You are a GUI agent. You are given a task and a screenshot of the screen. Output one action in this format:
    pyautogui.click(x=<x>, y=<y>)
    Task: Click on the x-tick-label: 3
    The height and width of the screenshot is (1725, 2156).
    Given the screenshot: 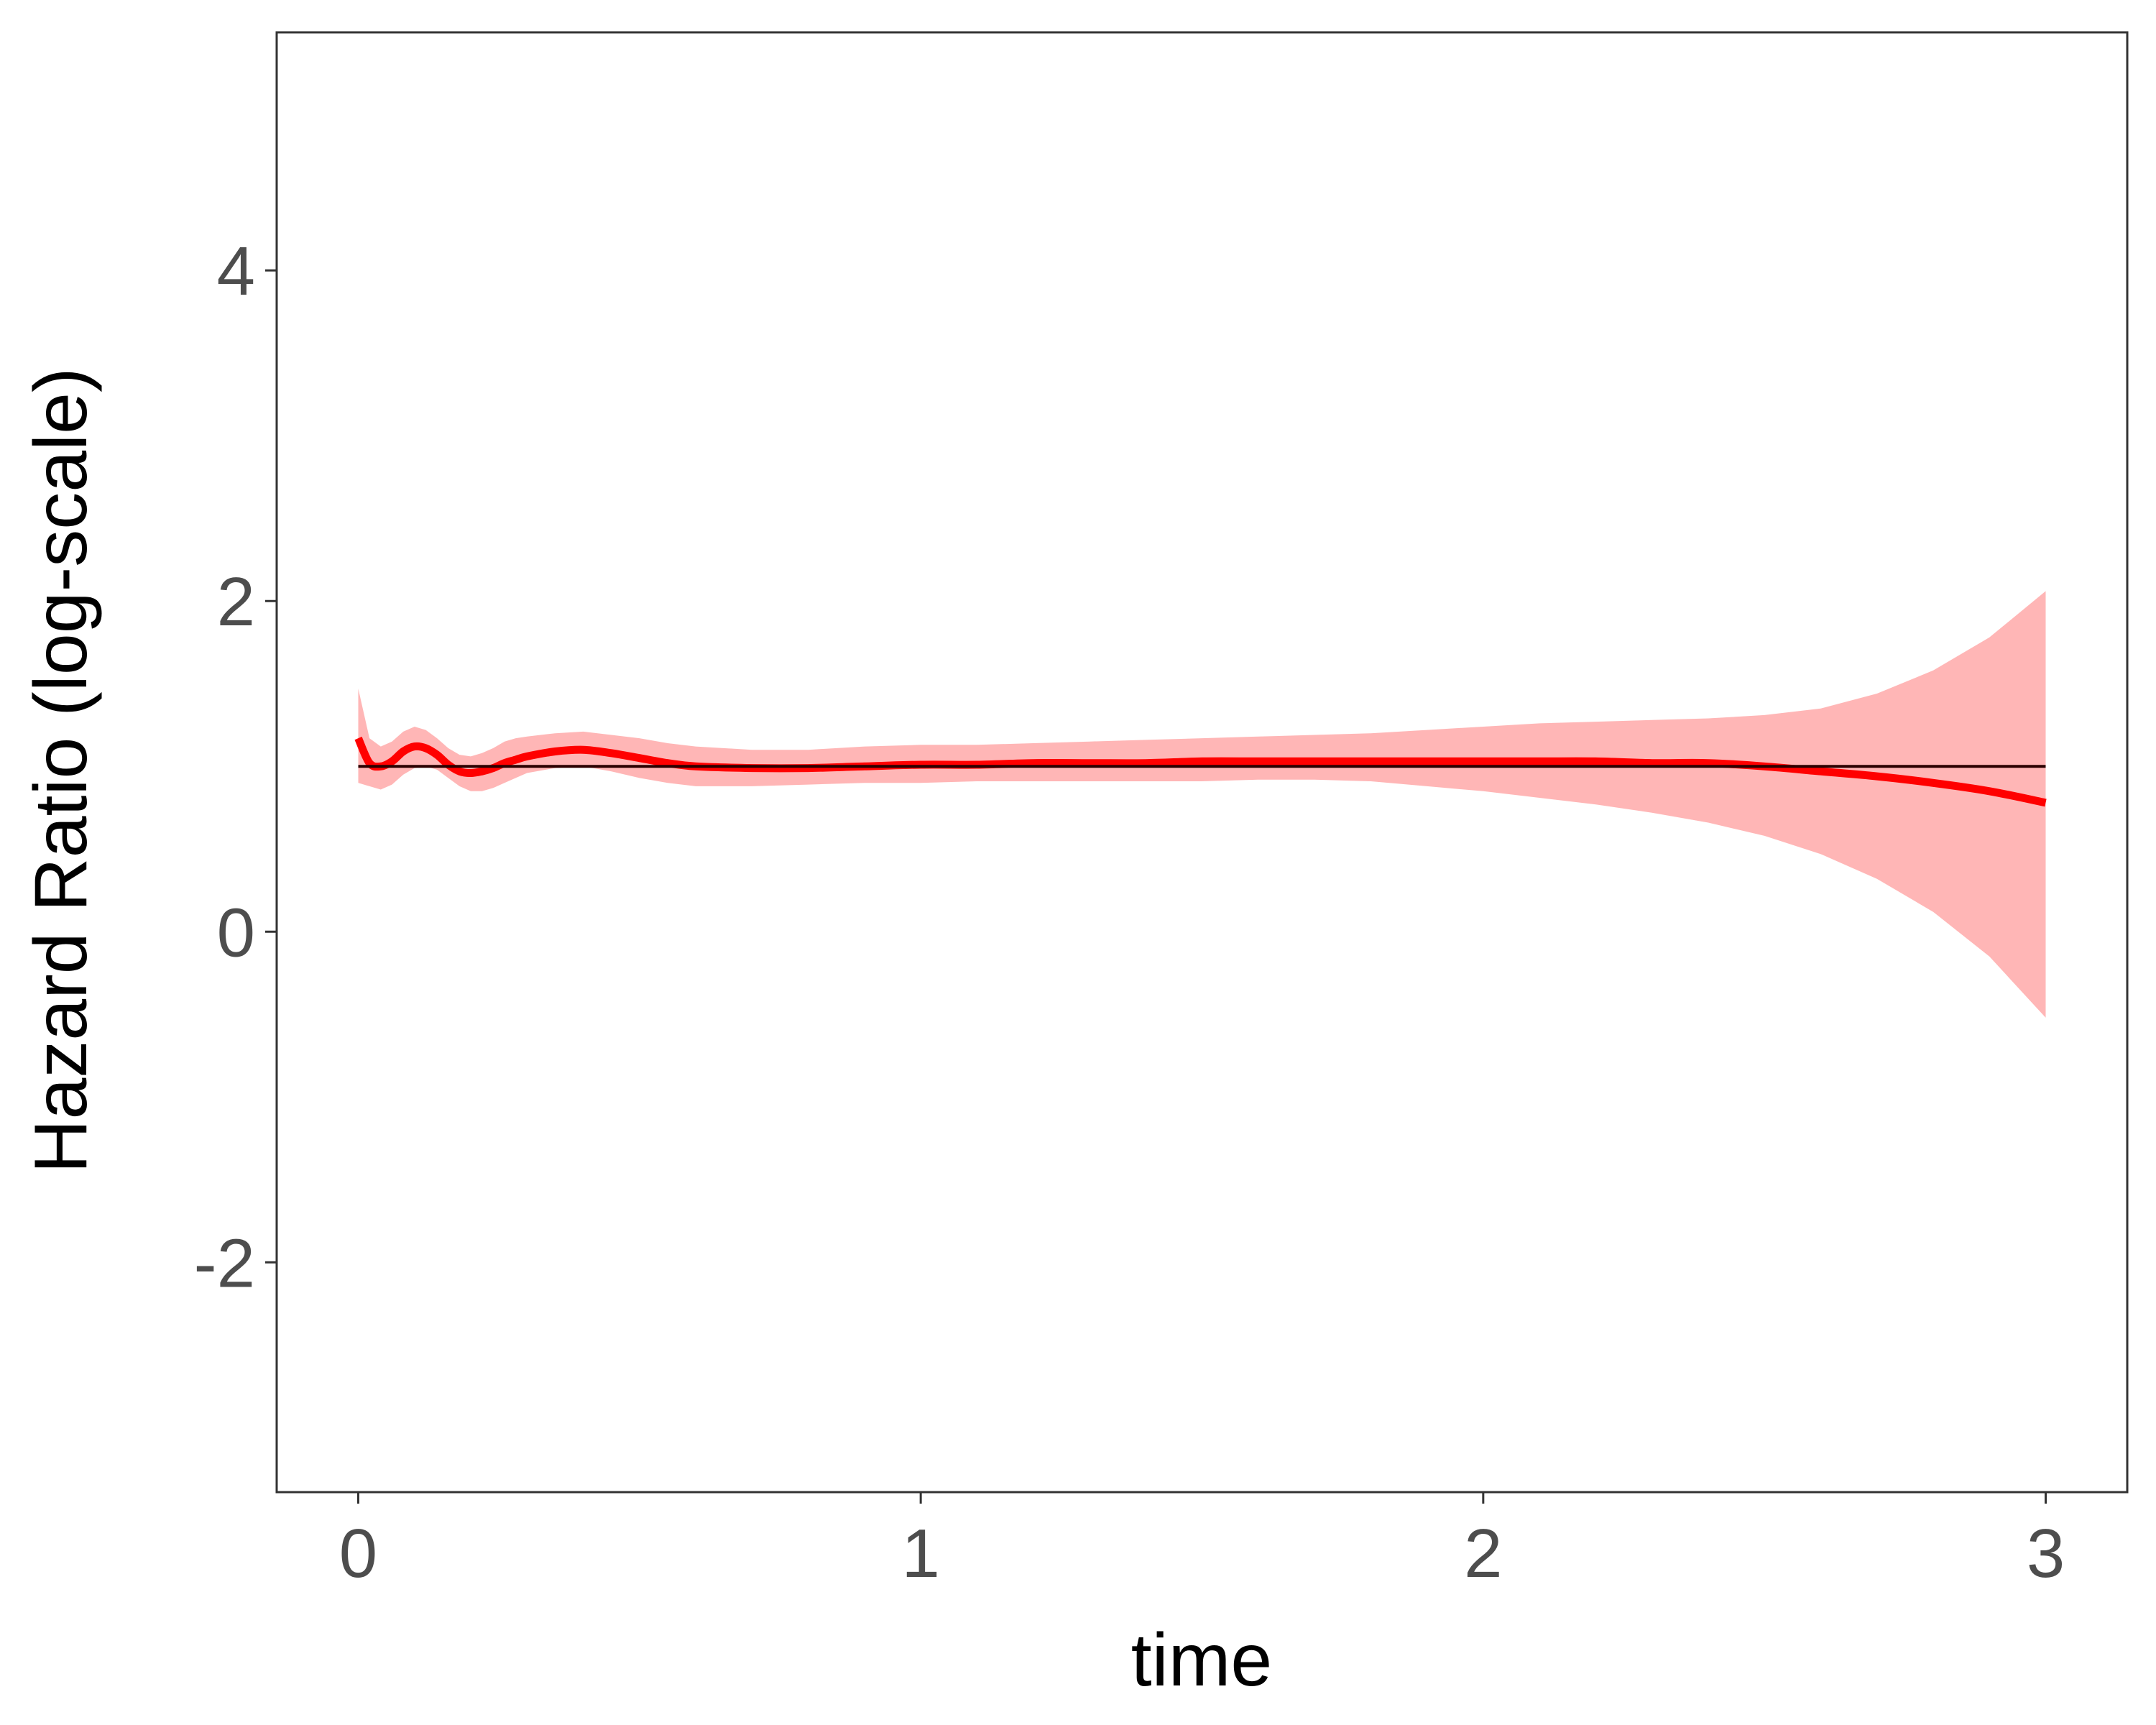 What is the action you would take?
    pyautogui.click(x=2046, y=1553)
    